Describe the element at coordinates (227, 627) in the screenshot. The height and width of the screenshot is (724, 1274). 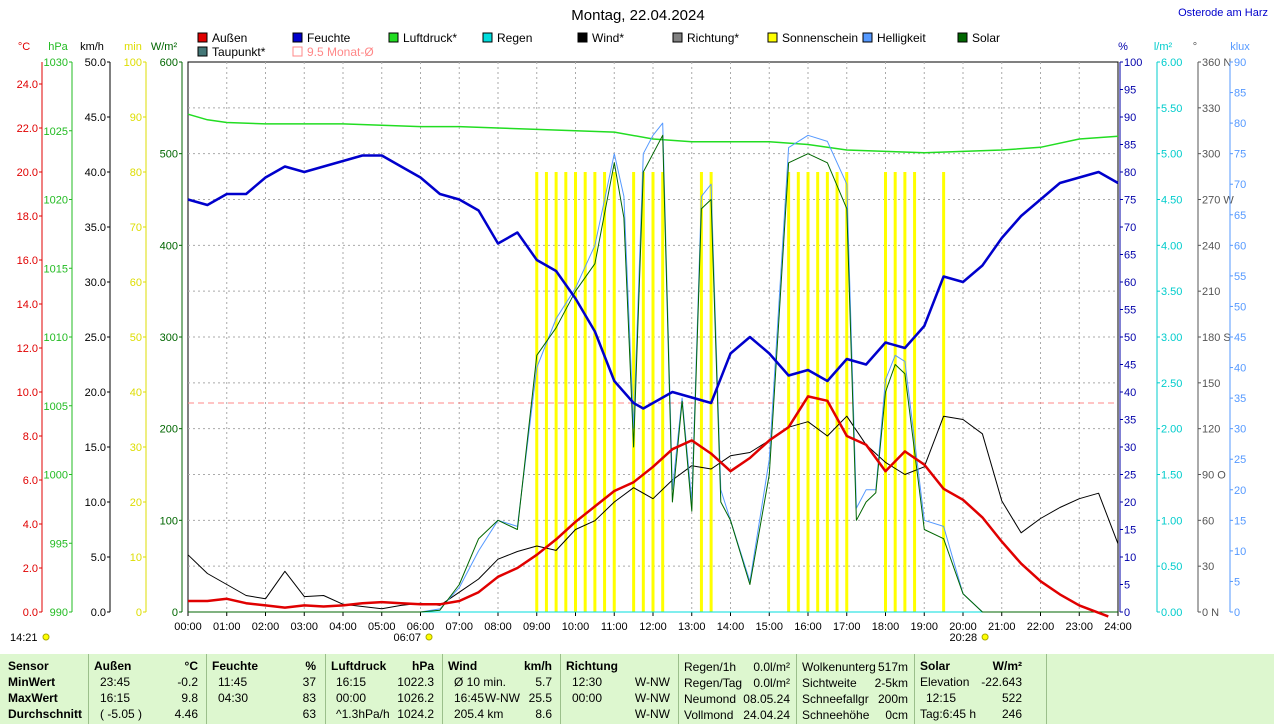
I see `x-tick-label: 01:00` at that location.